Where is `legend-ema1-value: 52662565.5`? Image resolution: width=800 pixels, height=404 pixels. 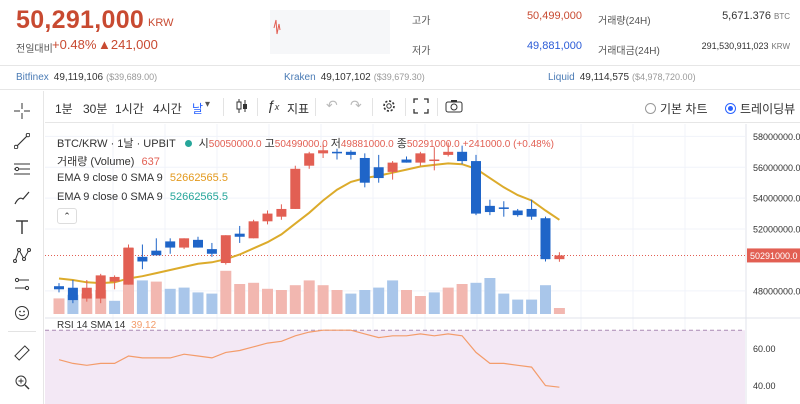 legend-ema1-value: 52662565.5 is located at coordinates (198, 178).